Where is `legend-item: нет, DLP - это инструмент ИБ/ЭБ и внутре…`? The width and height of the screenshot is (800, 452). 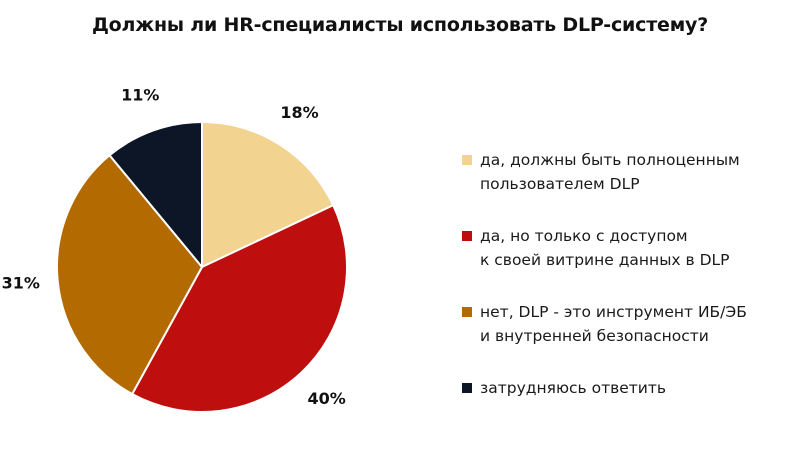
legend-item: нет, DLP - это инструмент ИБ/ЭБ и внутре… is located at coordinates (627, 324).